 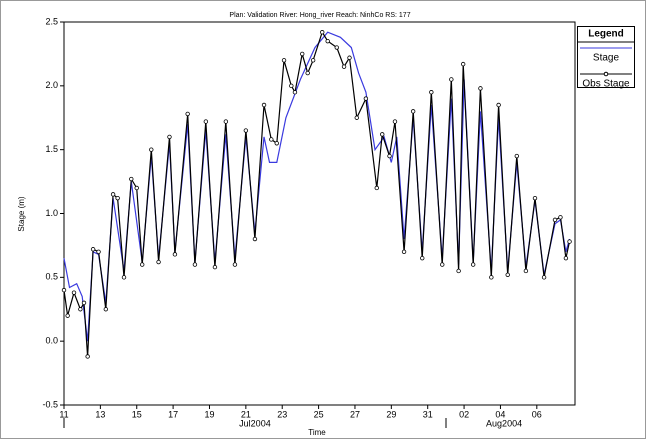 I want to click on legend-label: Stage, so click(x=606, y=58).